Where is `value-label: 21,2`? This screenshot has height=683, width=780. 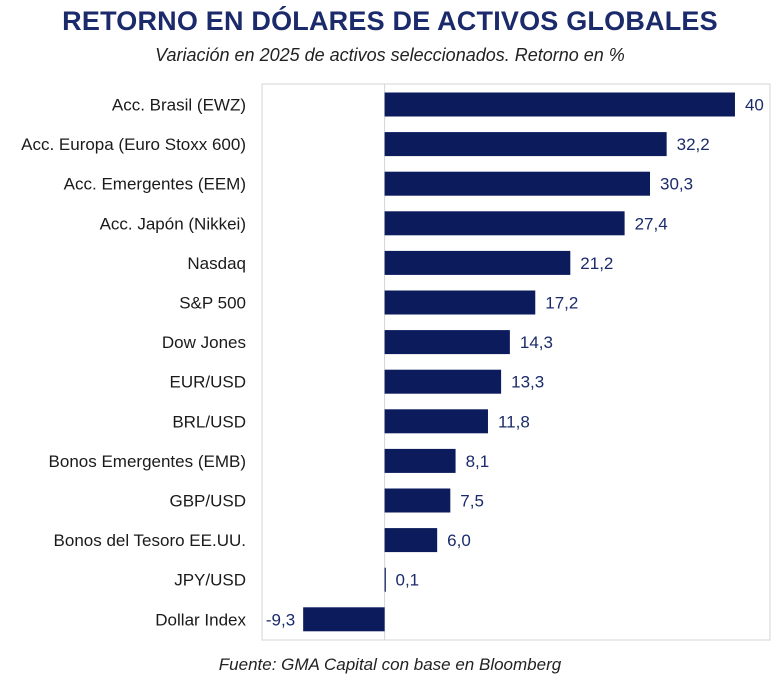
value-label: 21,2 is located at coordinates (596, 263).